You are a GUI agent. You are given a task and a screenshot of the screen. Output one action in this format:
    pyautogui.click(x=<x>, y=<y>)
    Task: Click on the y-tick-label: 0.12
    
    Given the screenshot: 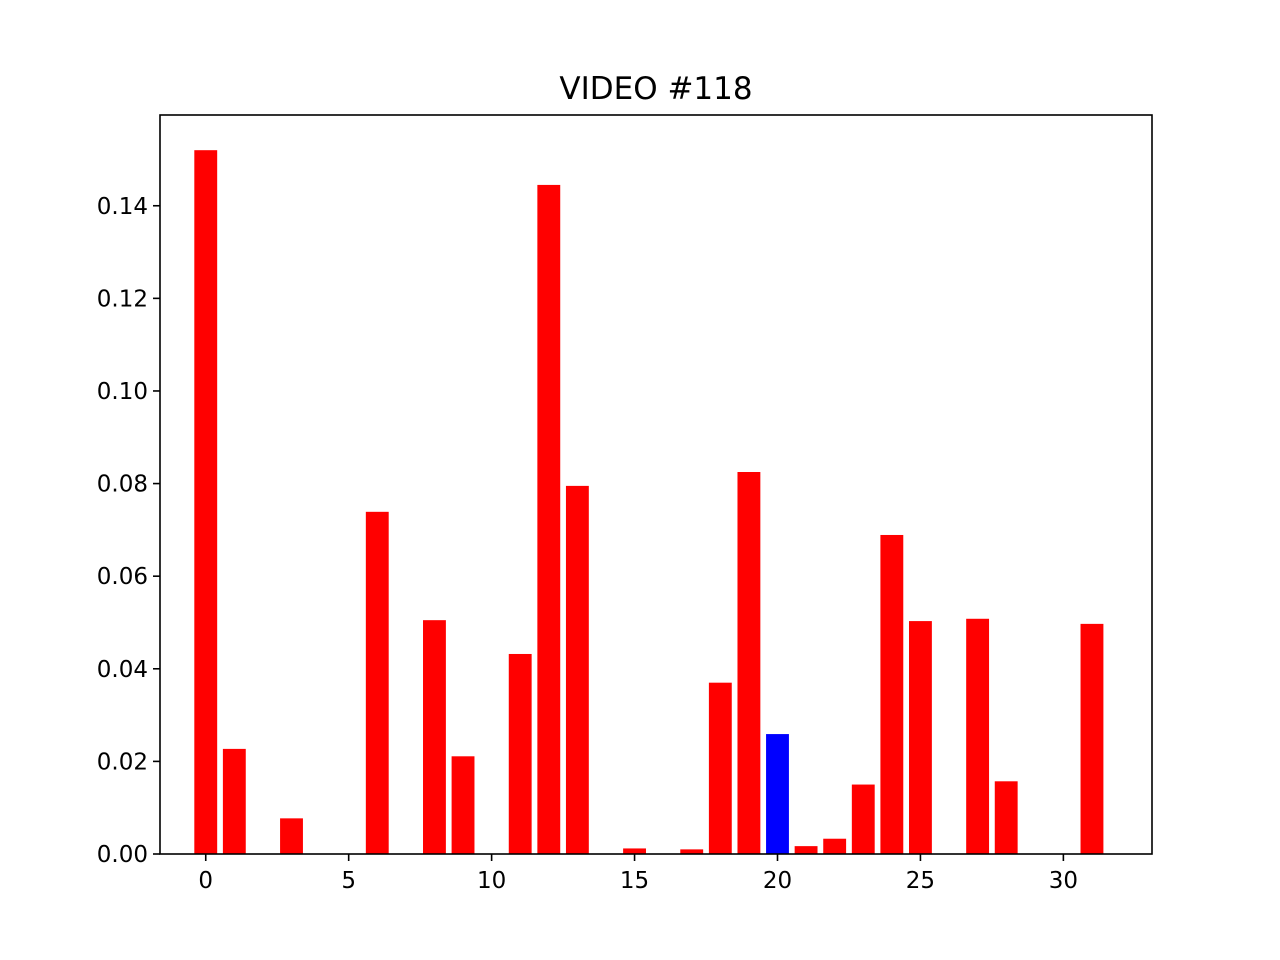 What is the action you would take?
    pyautogui.click(x=122, y=299)
    